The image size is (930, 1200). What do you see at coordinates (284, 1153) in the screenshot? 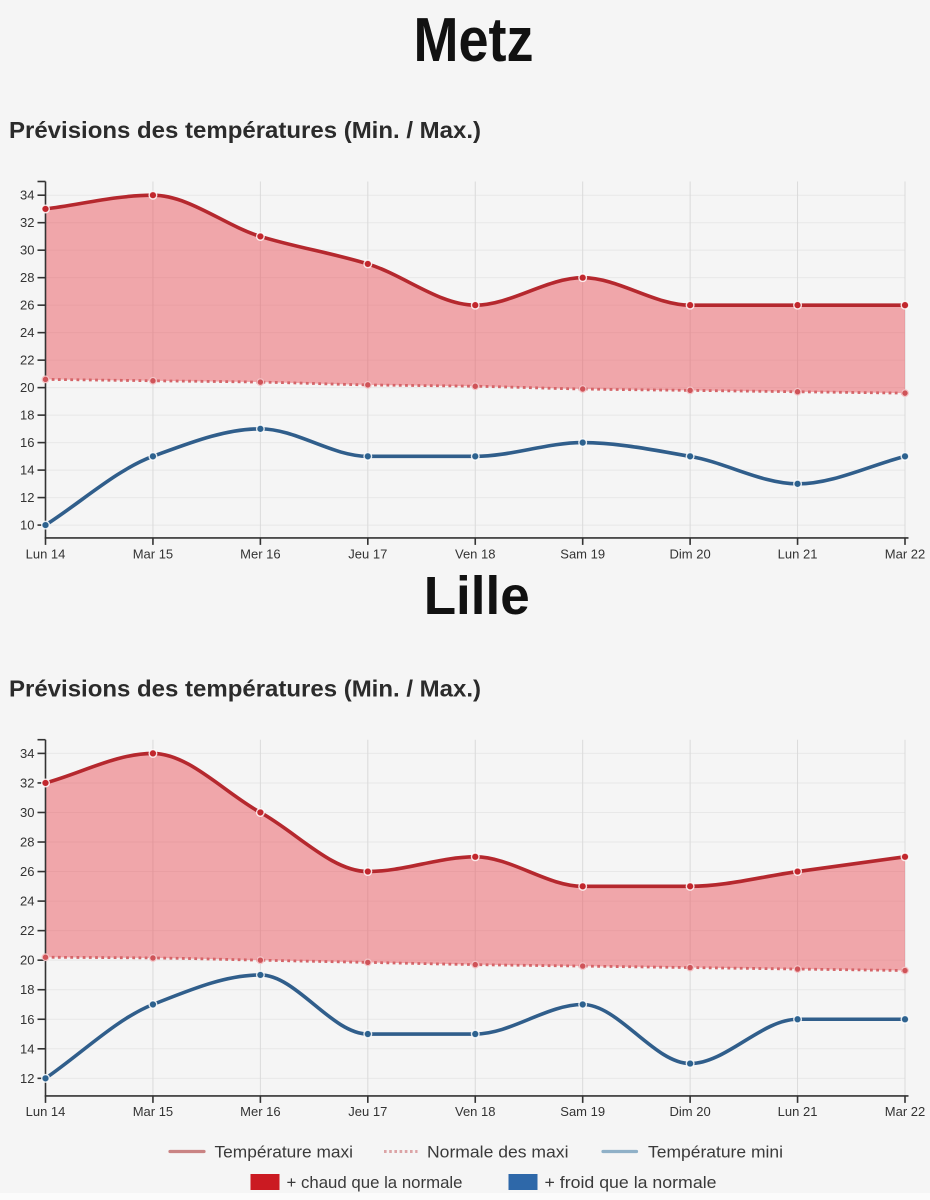
I see `svg-text: Température maxi` at bounding box center [284, 1153].